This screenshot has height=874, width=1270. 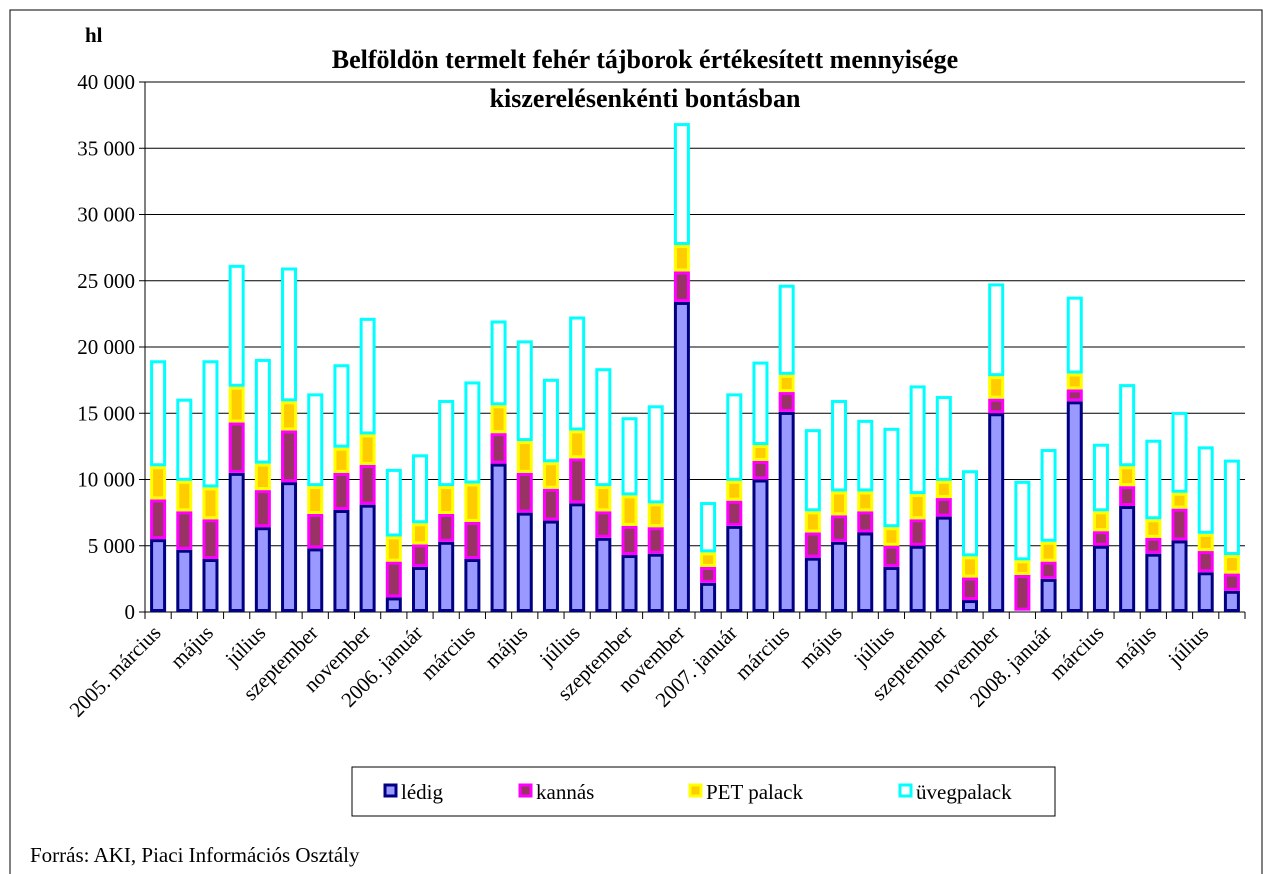 I want to click on y-unit: hl, so click(x=94, y=35).